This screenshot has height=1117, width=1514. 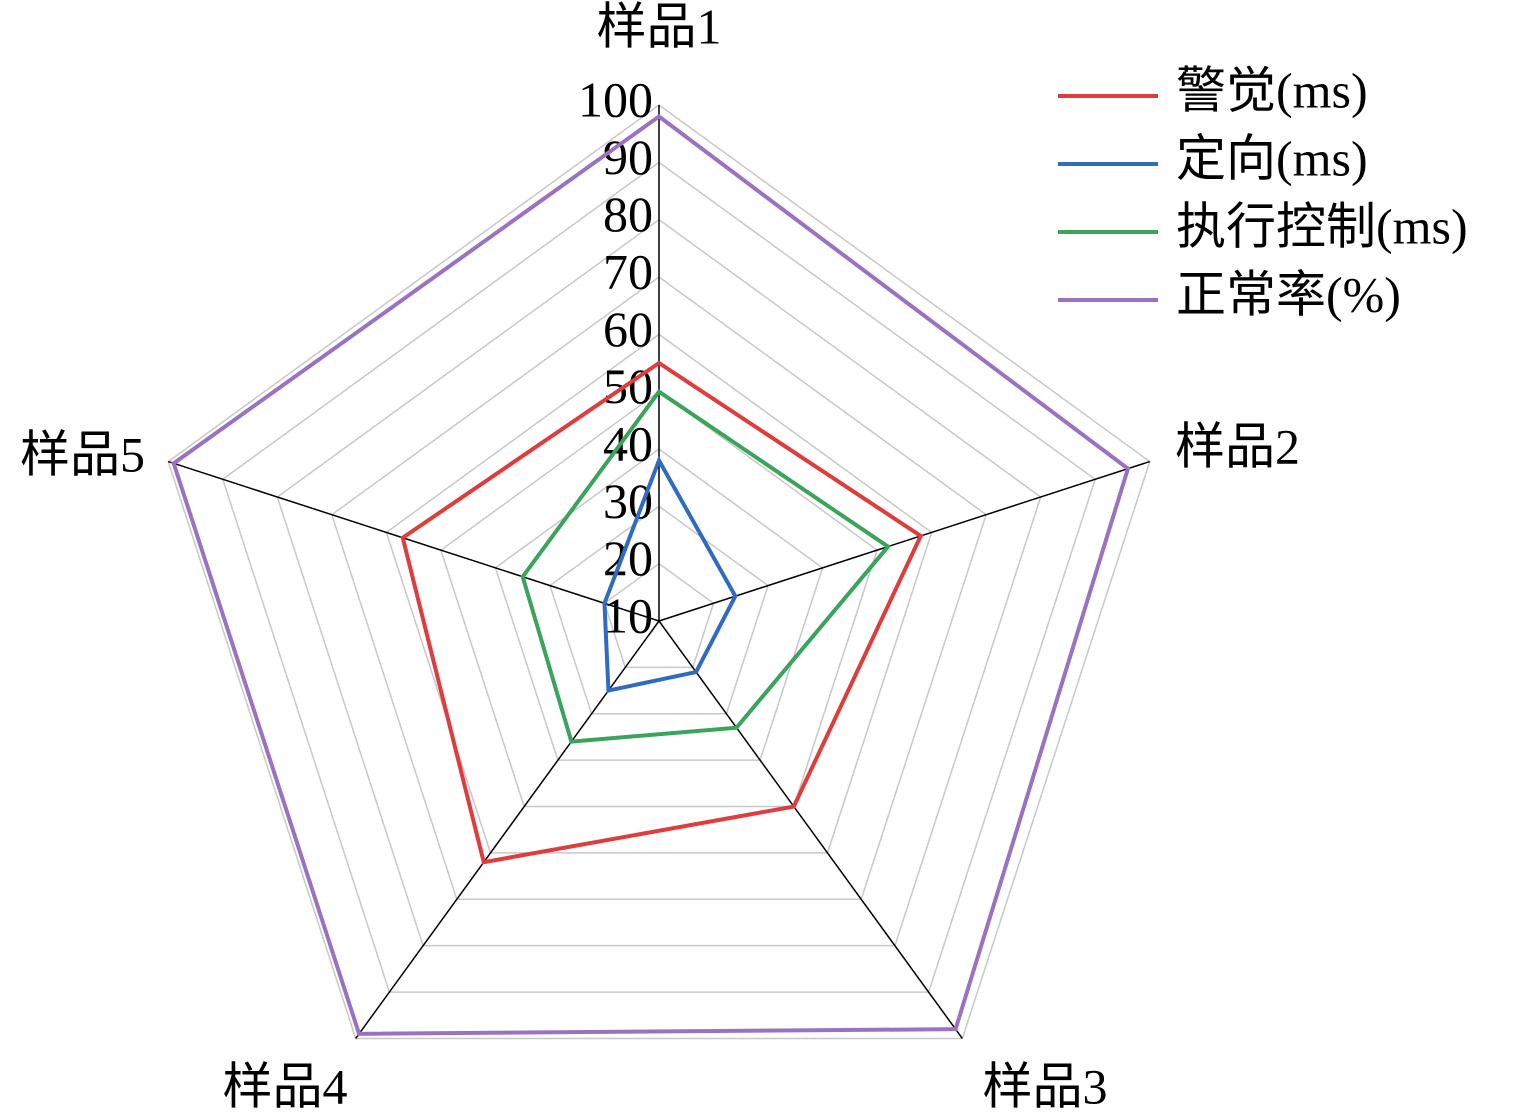 I want to click on r-tick-label: 10, so click(x=628, y=615).